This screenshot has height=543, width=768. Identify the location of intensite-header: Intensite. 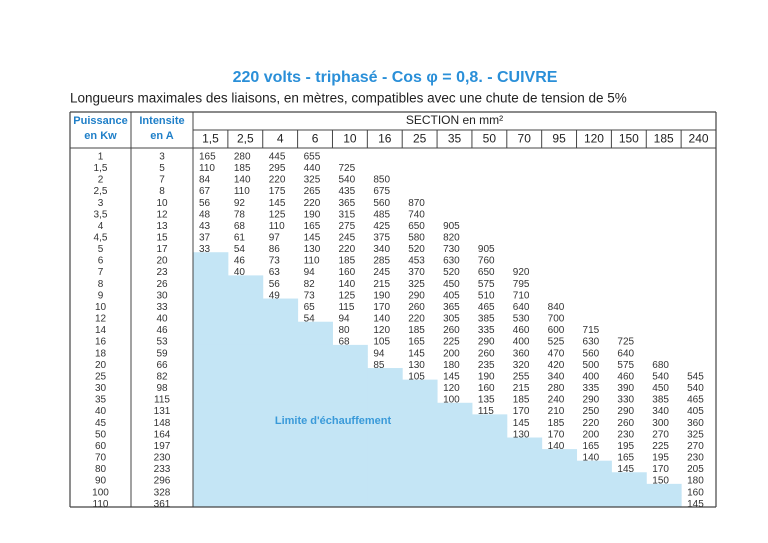
(161, 121).